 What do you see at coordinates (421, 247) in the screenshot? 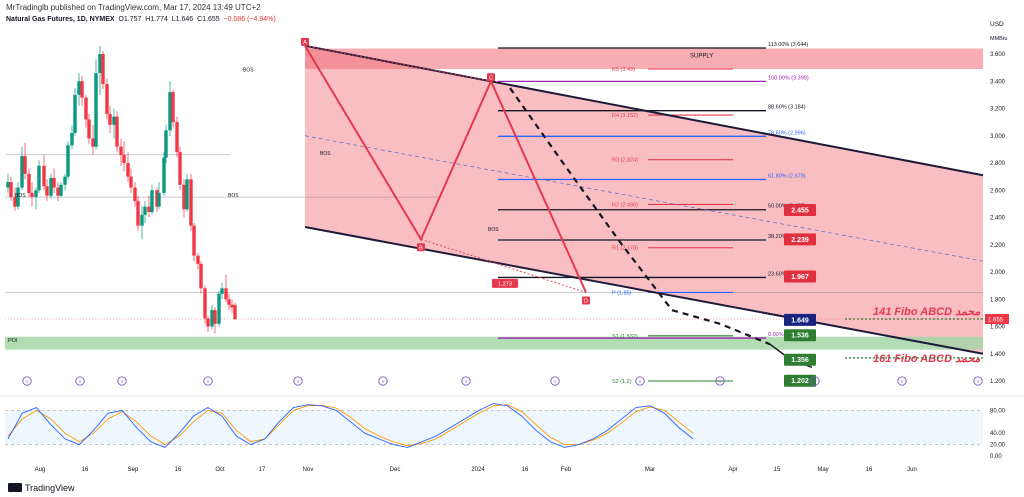
I see `abcd-point-marker` at bounding box center [421, 247].